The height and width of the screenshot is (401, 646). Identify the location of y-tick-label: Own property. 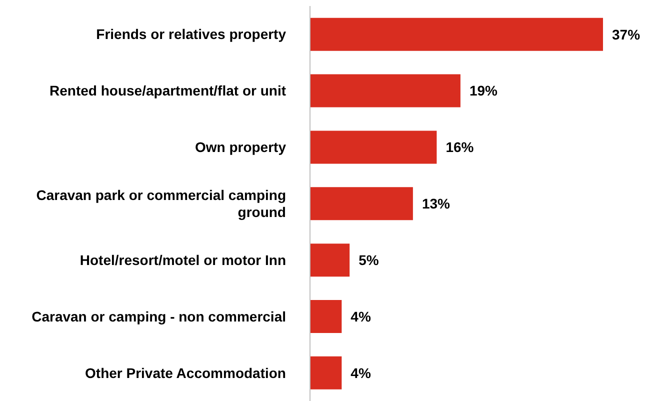
(240, 147).